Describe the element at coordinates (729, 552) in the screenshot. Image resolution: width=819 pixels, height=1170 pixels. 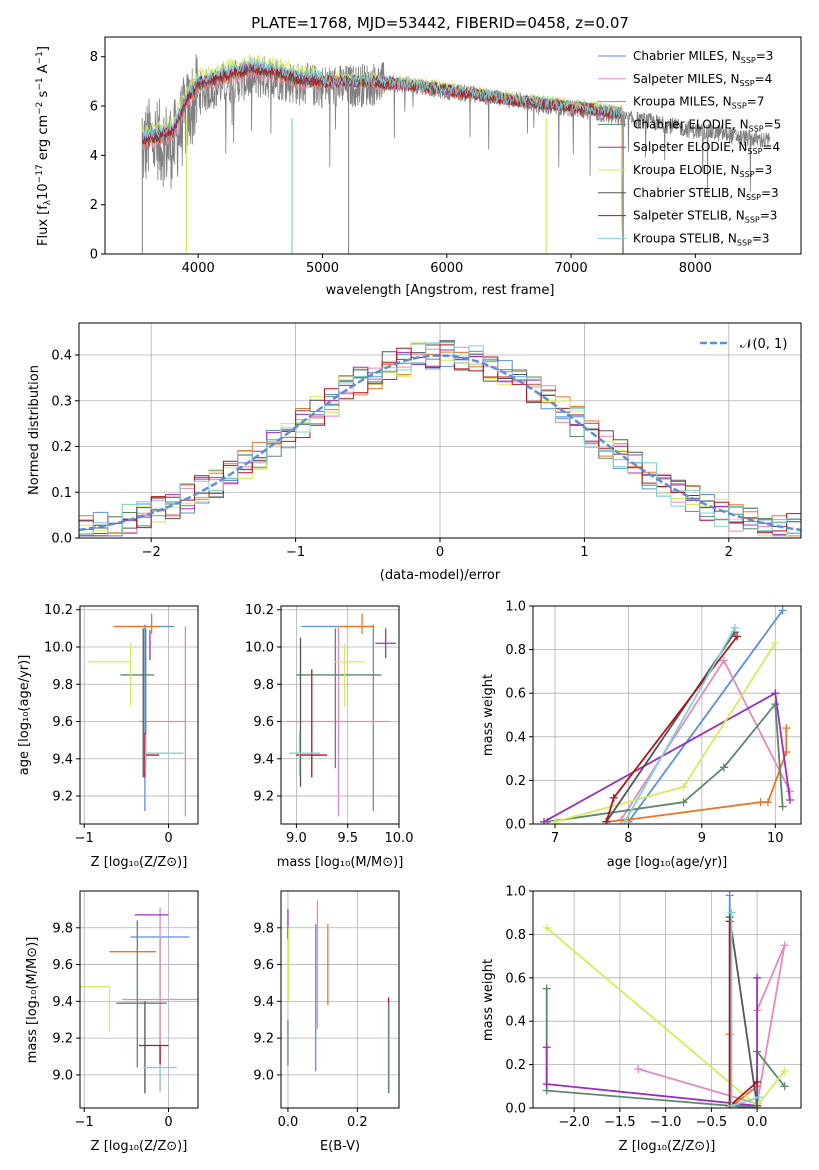
I see `histogram-xtick-label: 2` at that location.